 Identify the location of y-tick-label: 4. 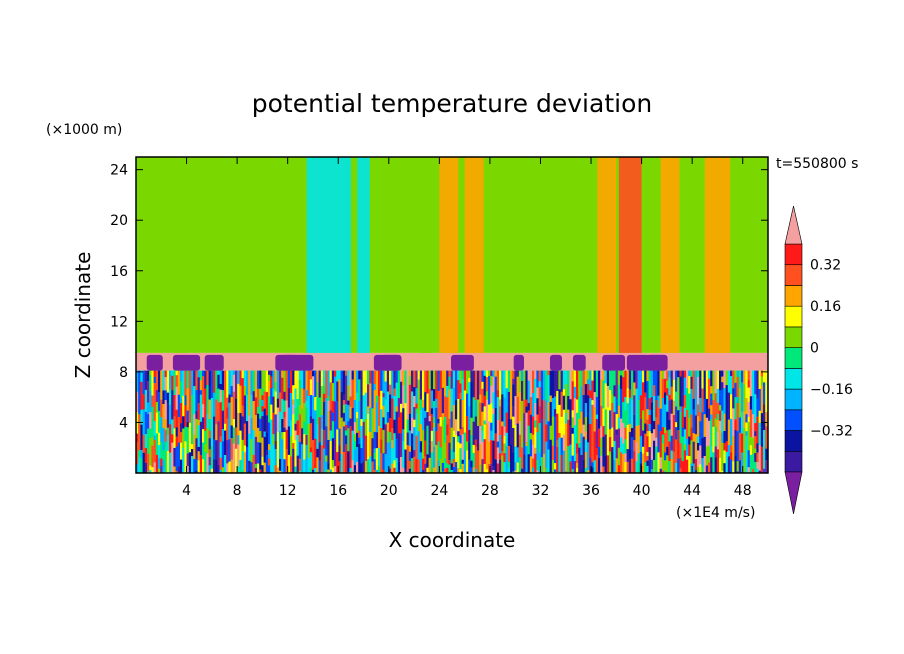
(123, 423).